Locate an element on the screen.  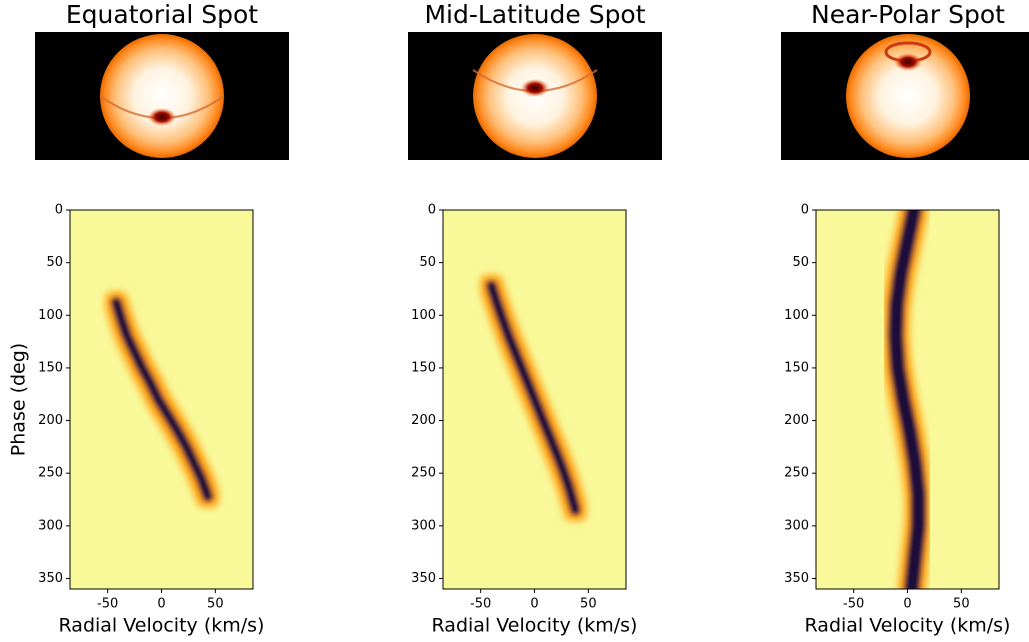
panel-title: Equatorial Spot is located at coordinates (162, 14).